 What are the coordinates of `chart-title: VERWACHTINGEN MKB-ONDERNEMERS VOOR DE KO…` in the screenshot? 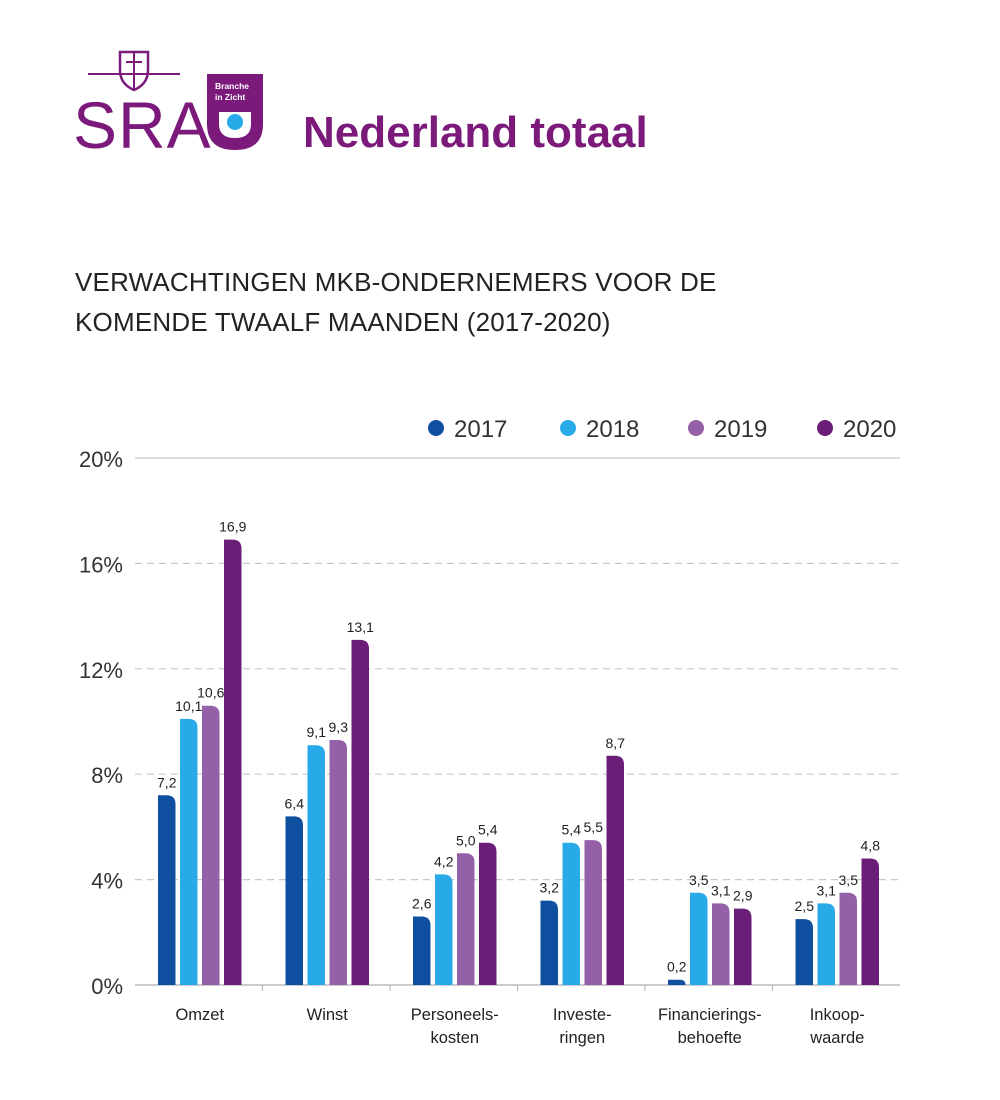 It's located at (475, 302).